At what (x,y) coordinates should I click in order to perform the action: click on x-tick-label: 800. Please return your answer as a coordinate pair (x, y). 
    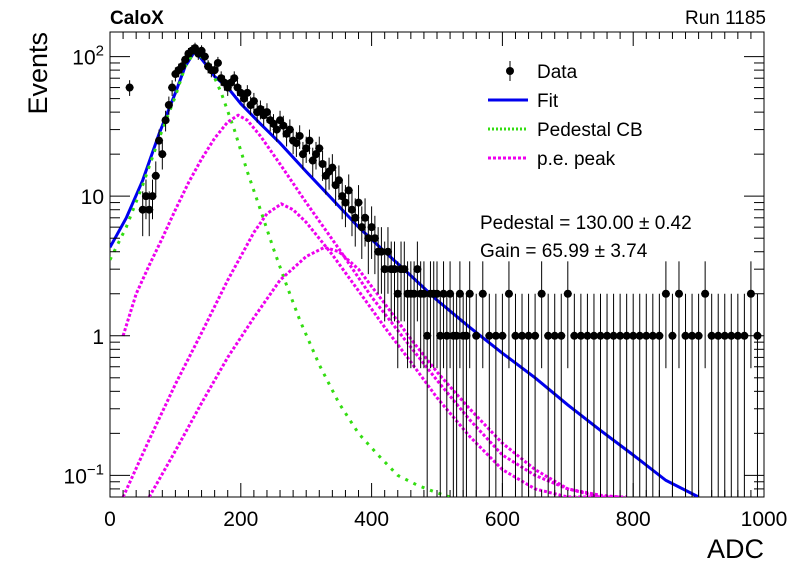
    Looking at the image, I should click on (633, 519).